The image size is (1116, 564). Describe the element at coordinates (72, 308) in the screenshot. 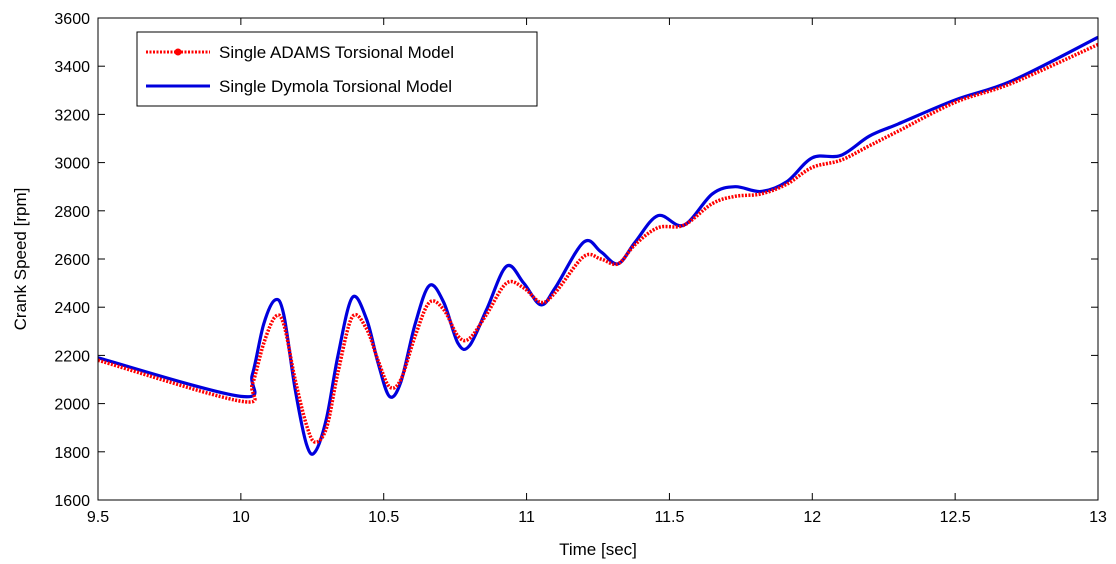

I see `y-tick-label: 2400` at that location.